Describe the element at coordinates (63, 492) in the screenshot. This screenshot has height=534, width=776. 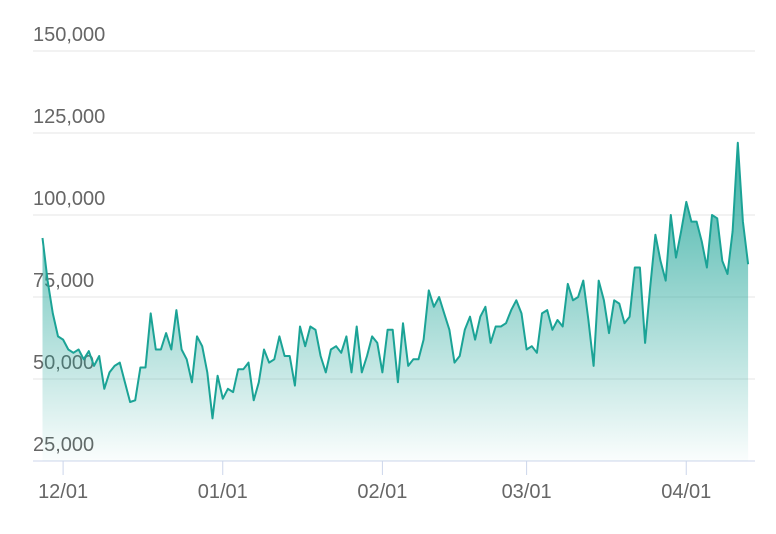
I see `x-tick-label: 12/01` at that location.